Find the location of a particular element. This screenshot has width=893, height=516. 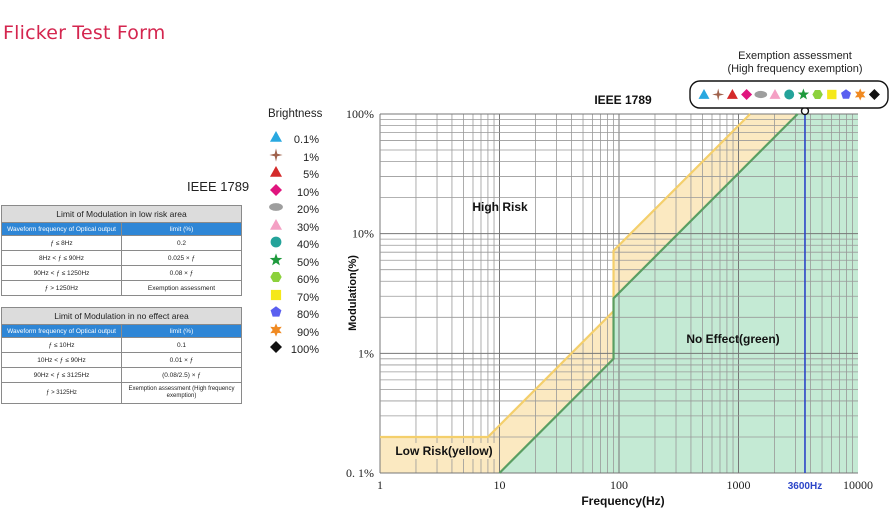

star4-marker-icon is located at coordinates (276, 154).